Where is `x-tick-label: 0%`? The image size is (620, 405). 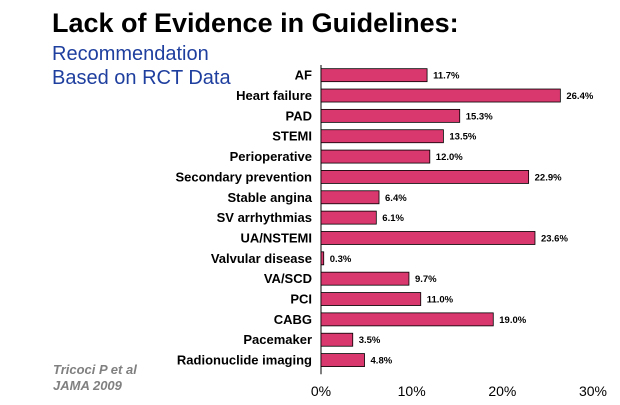 x-tick-label: 0% is located at coordinates (321, 391).